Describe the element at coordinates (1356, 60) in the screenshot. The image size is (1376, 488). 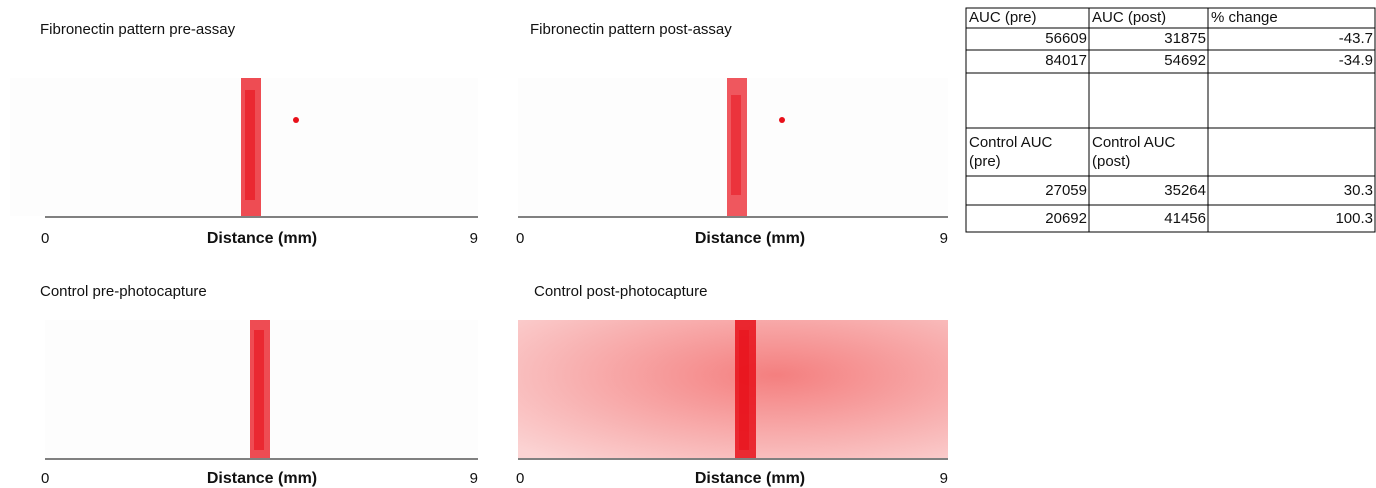
I see `table-cell: -34.9` at that location.